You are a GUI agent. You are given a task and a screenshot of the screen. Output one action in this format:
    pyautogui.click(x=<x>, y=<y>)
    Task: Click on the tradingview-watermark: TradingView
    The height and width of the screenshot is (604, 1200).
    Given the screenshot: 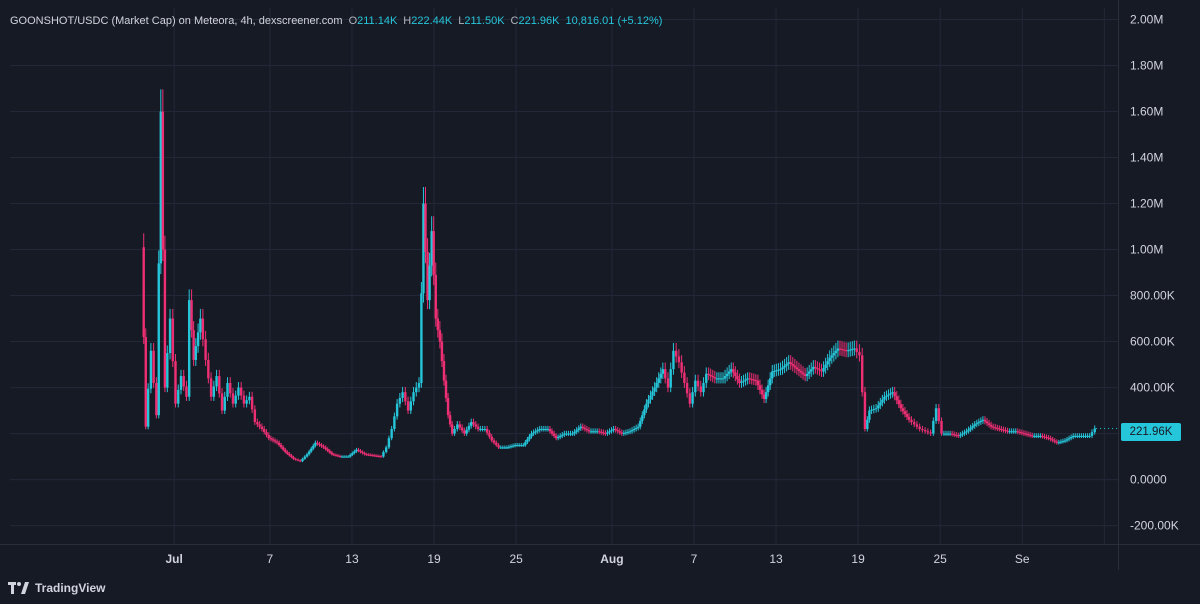 What is the action you would take?
    pyautogui.click(x=56, y=588)
    